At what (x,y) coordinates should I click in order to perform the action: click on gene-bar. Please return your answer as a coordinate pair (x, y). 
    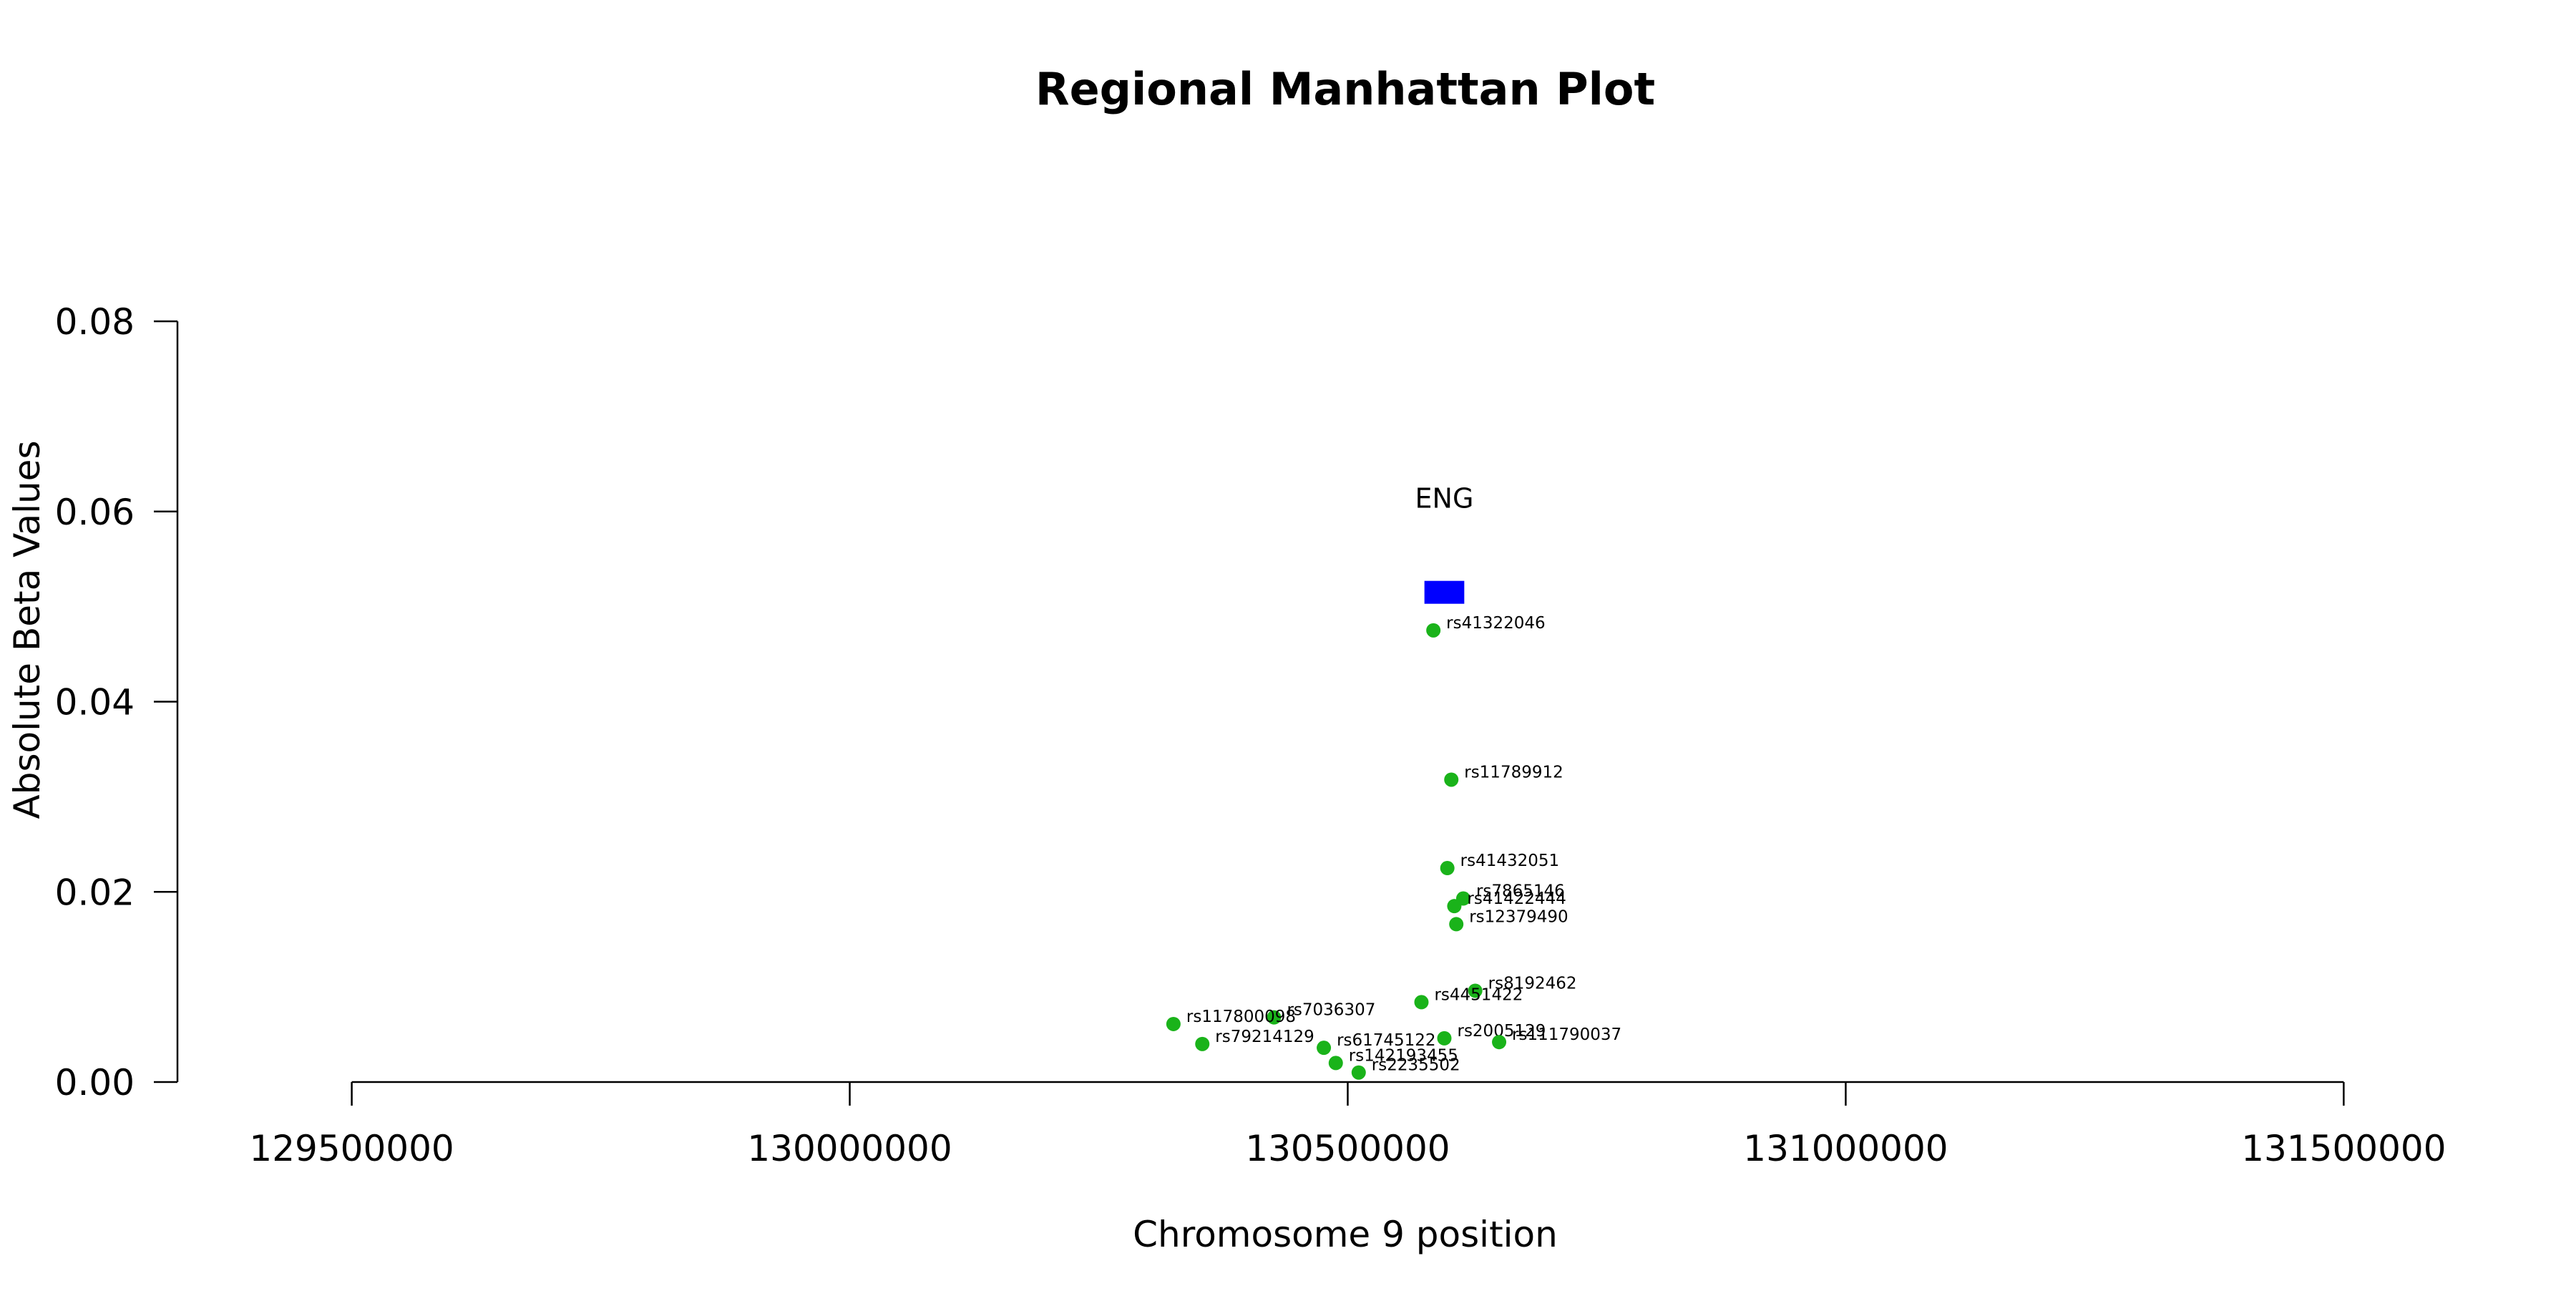
    Looking at the image, I should click on (1444, 592).